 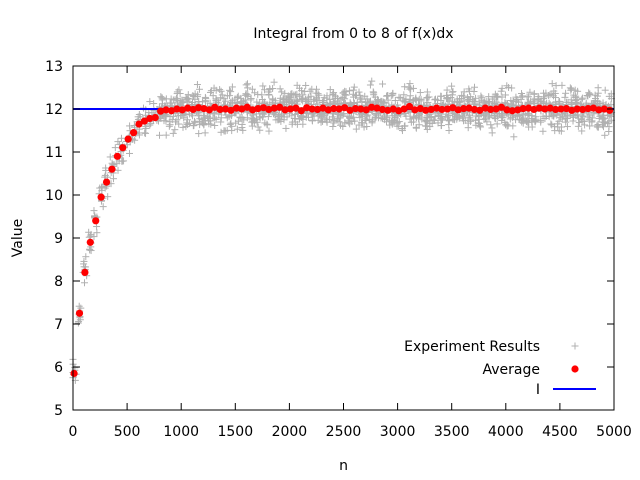 What do you see at coordinates (575, 346) in the screenshot?
I see `legend-plus-marker` at bounding box center [575, 346].